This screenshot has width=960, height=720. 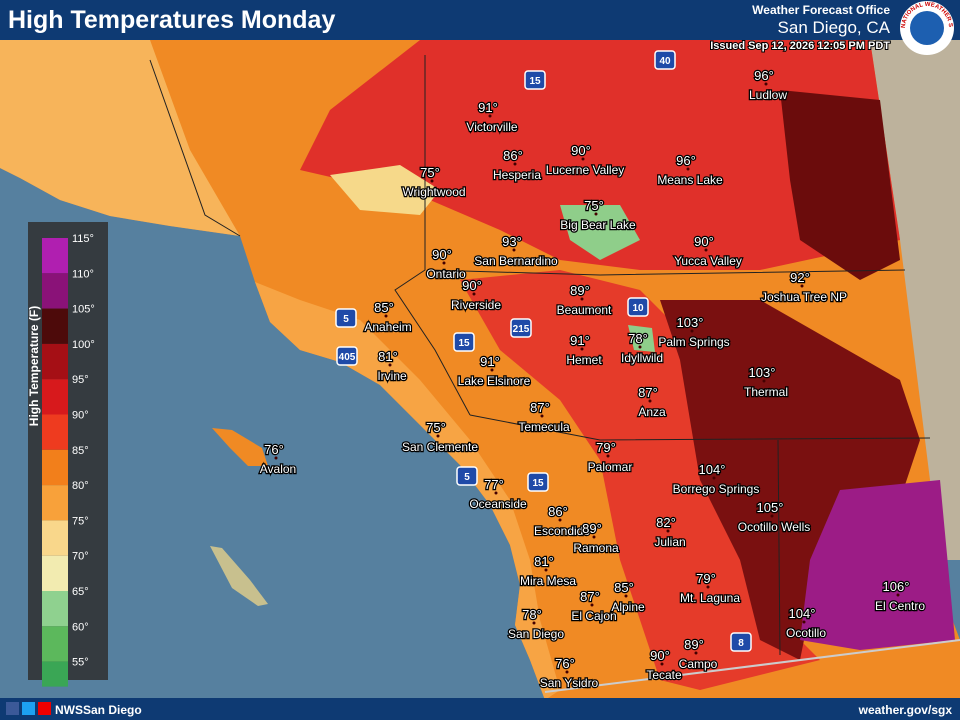 I want to click on city-name: Ludlow, so click(x=768, y=95).